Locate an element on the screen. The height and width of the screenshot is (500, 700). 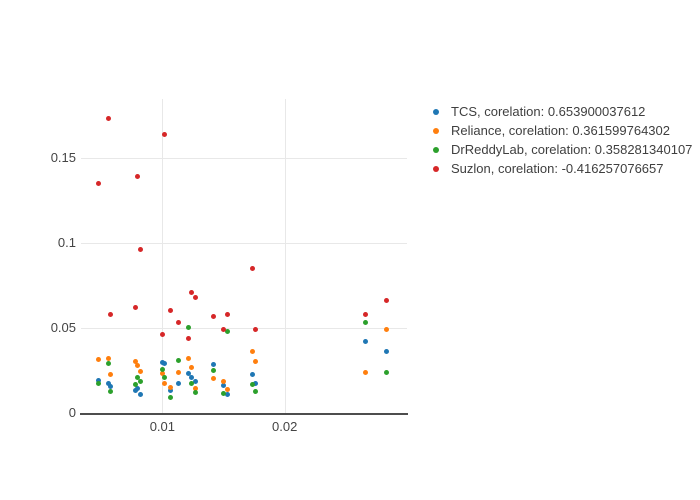
x-axis-line is located at coordinates (244, 414).